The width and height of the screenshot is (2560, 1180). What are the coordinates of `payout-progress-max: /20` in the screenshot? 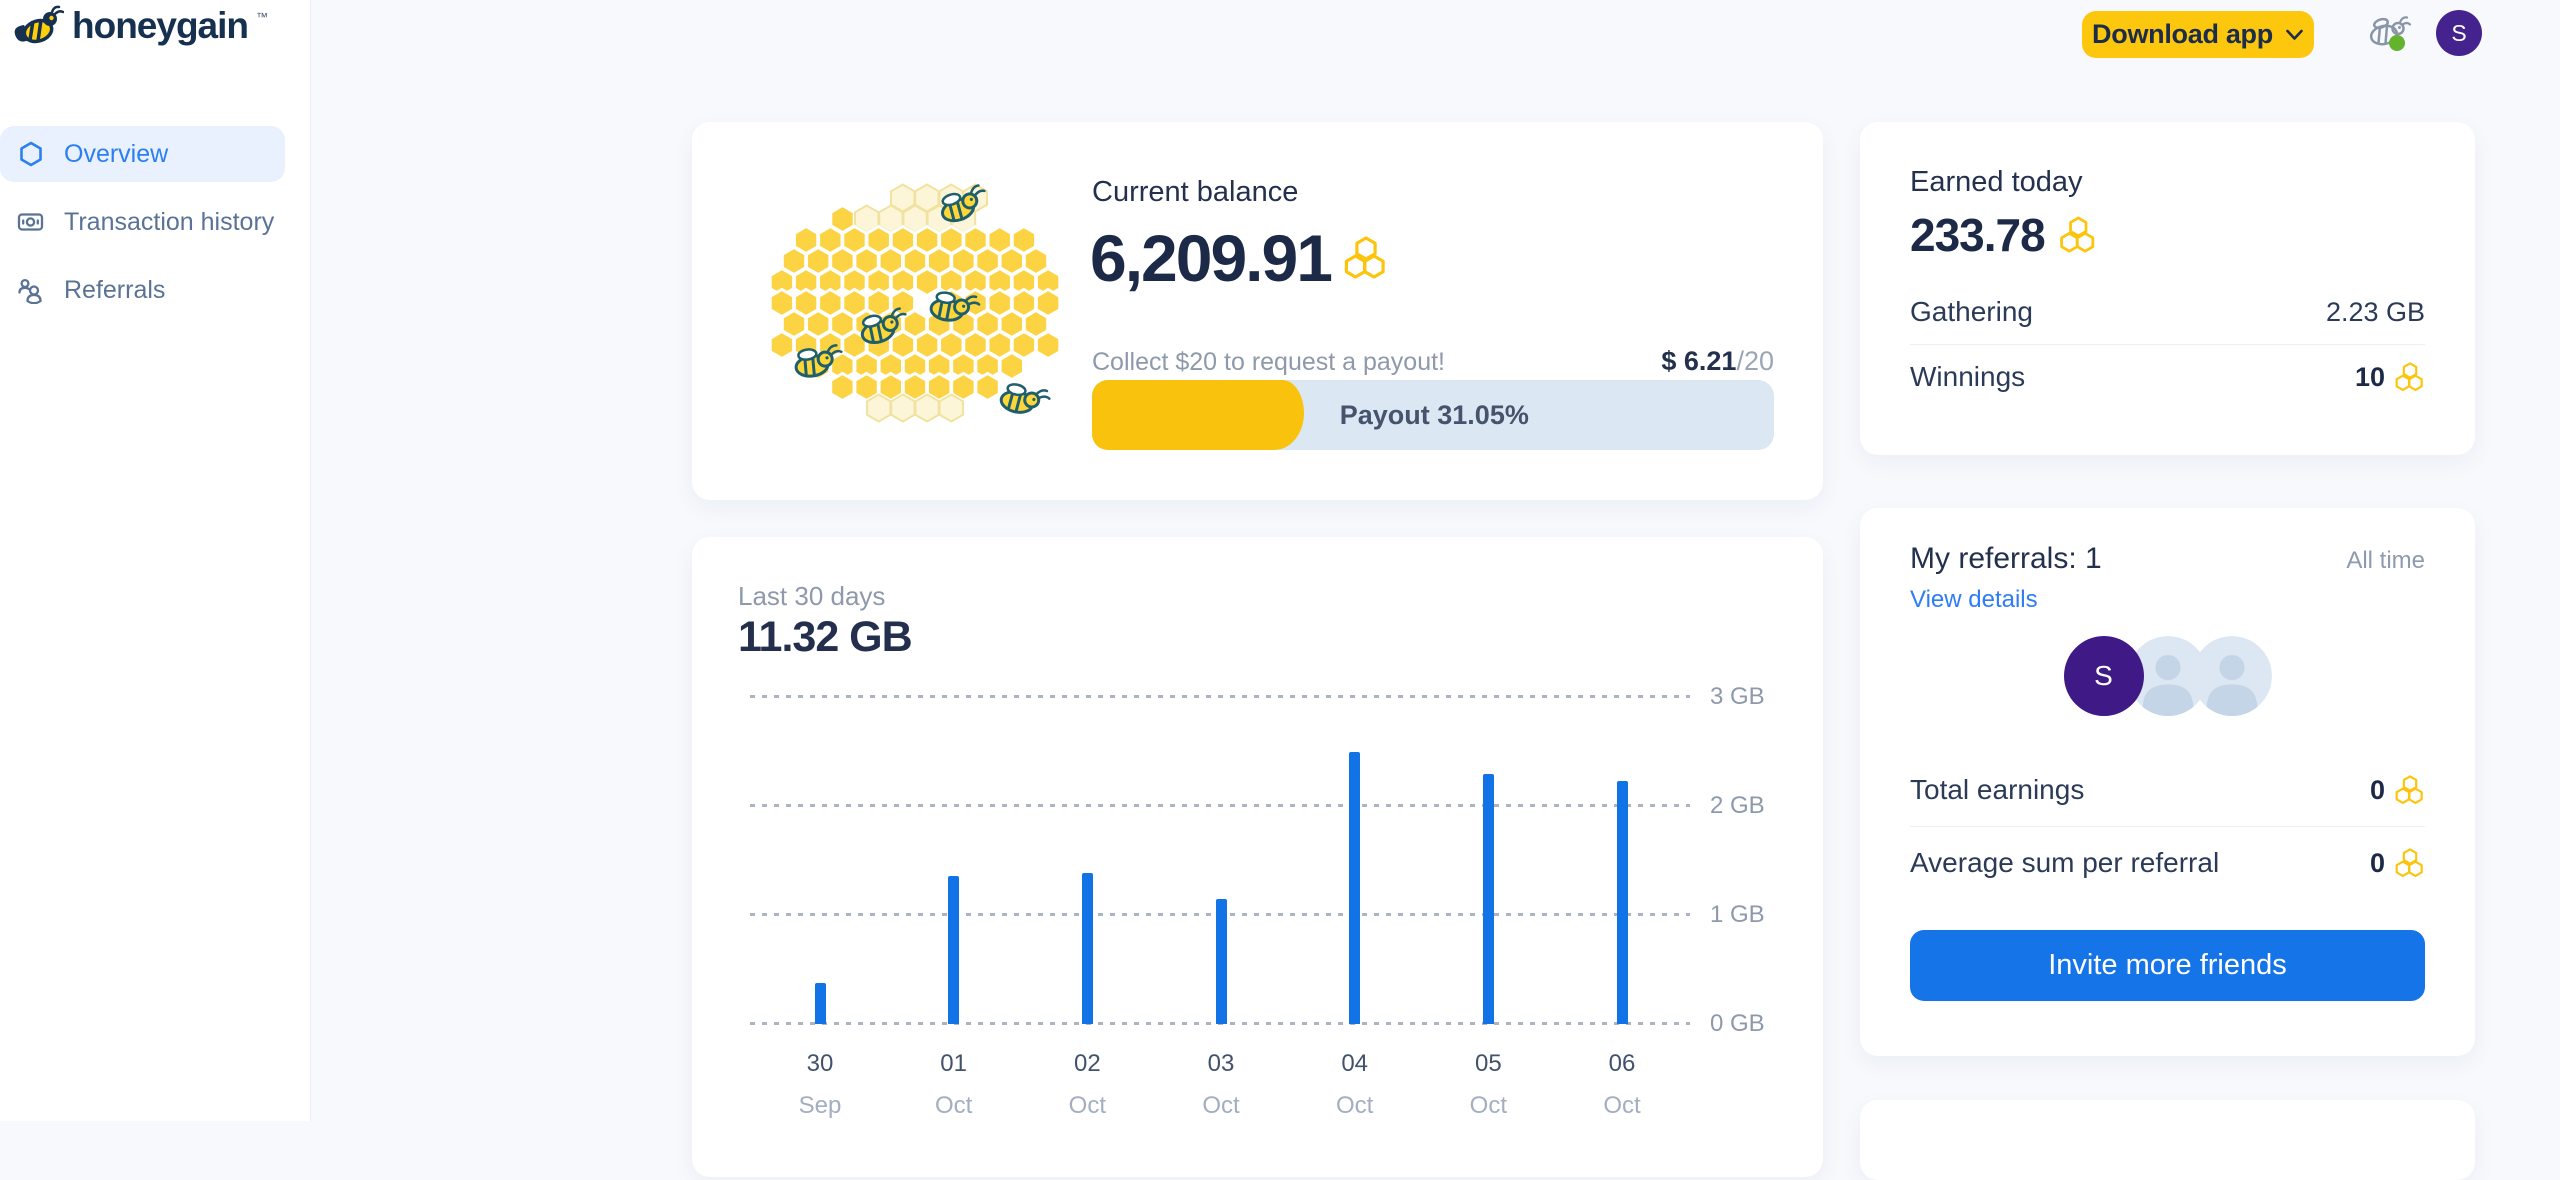 It's located at (1755, 361).